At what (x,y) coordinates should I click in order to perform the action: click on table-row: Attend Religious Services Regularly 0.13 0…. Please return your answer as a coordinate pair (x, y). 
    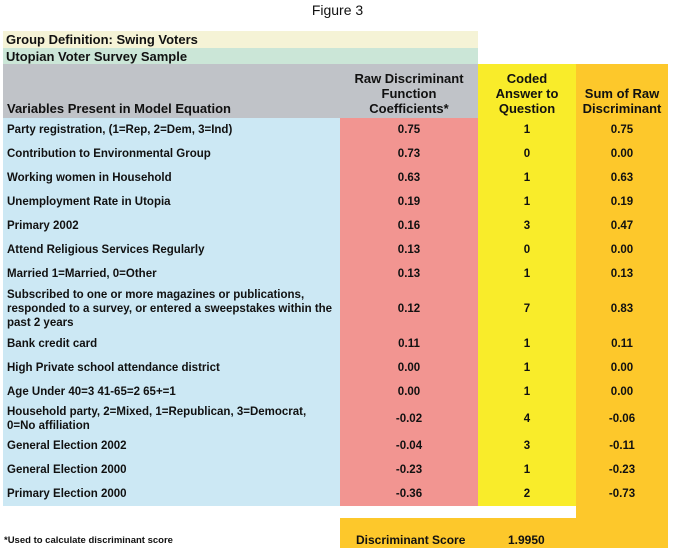
    Looking at the image, I should click on (335, 250).